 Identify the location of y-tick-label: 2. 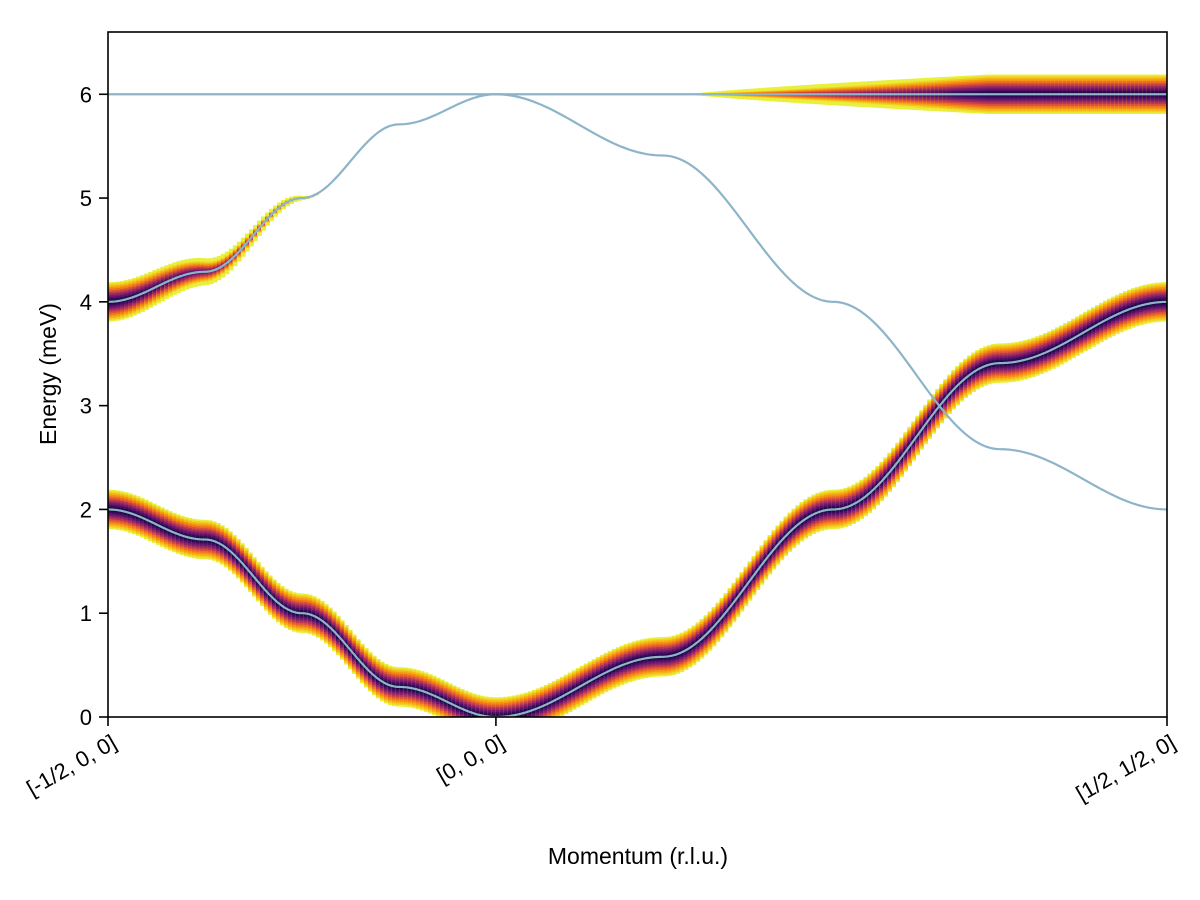
(86, 509).